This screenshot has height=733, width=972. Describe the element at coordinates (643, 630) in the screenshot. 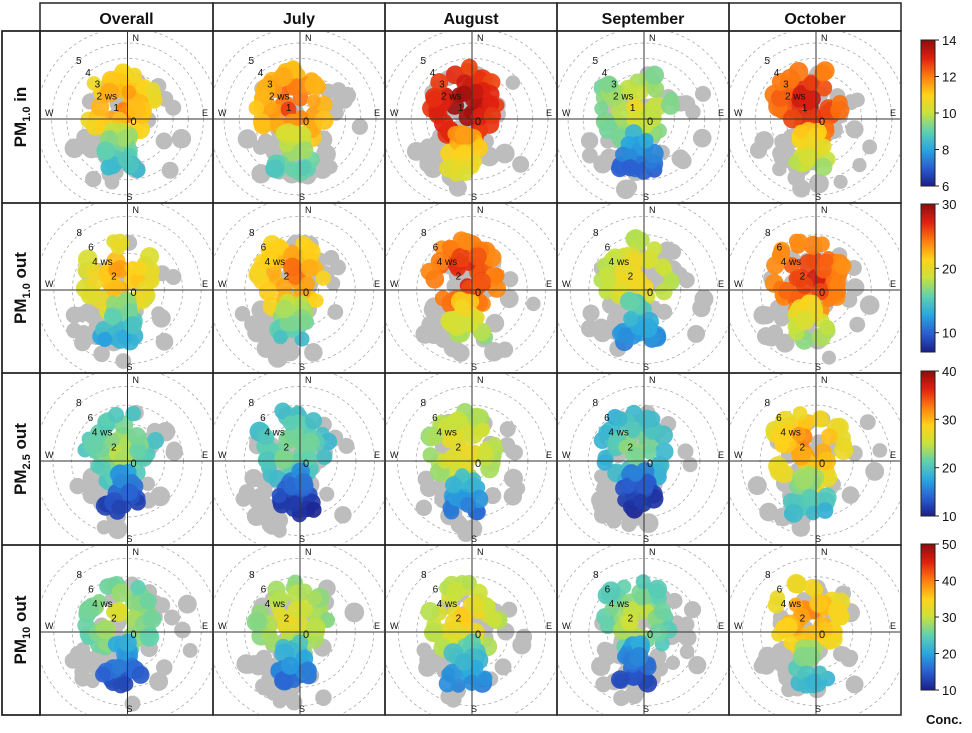

I see `panel-september-row-3: N E S W 0 86 4 ws 2` at that location.